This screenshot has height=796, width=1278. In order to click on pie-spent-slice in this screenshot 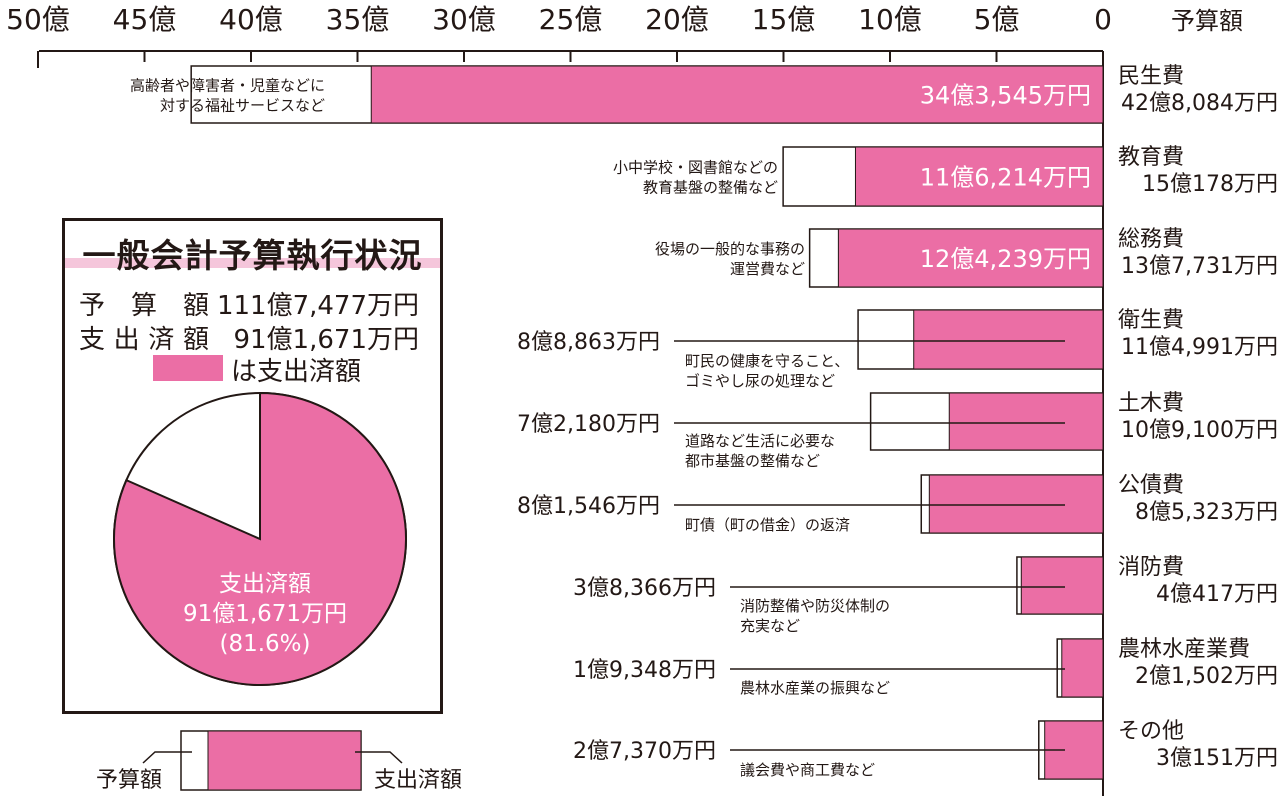, I will do `click(260, 538)`.